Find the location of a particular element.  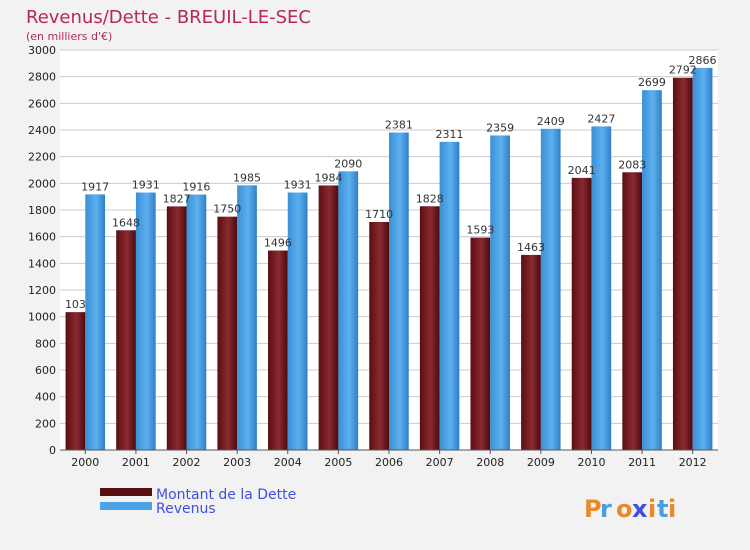

x-tick-label: 2012 is located at coordinates (693, 462).